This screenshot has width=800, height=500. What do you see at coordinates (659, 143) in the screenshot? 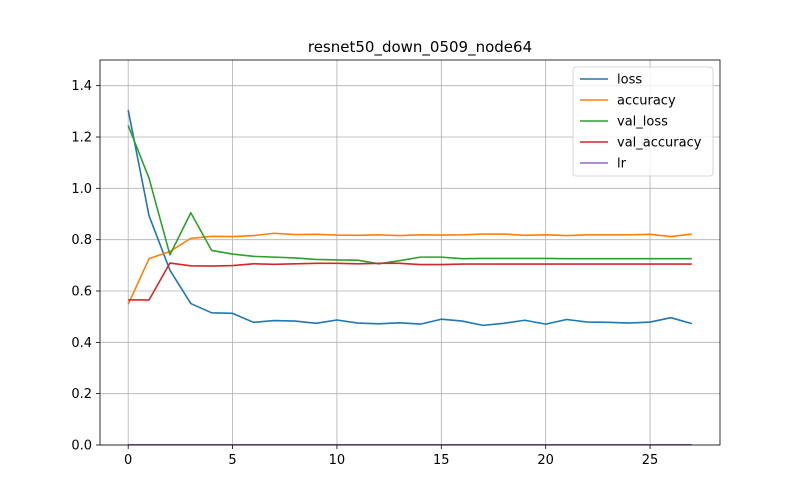
I see `legend-label: val_accuracy` at bounding box center [659, 143].